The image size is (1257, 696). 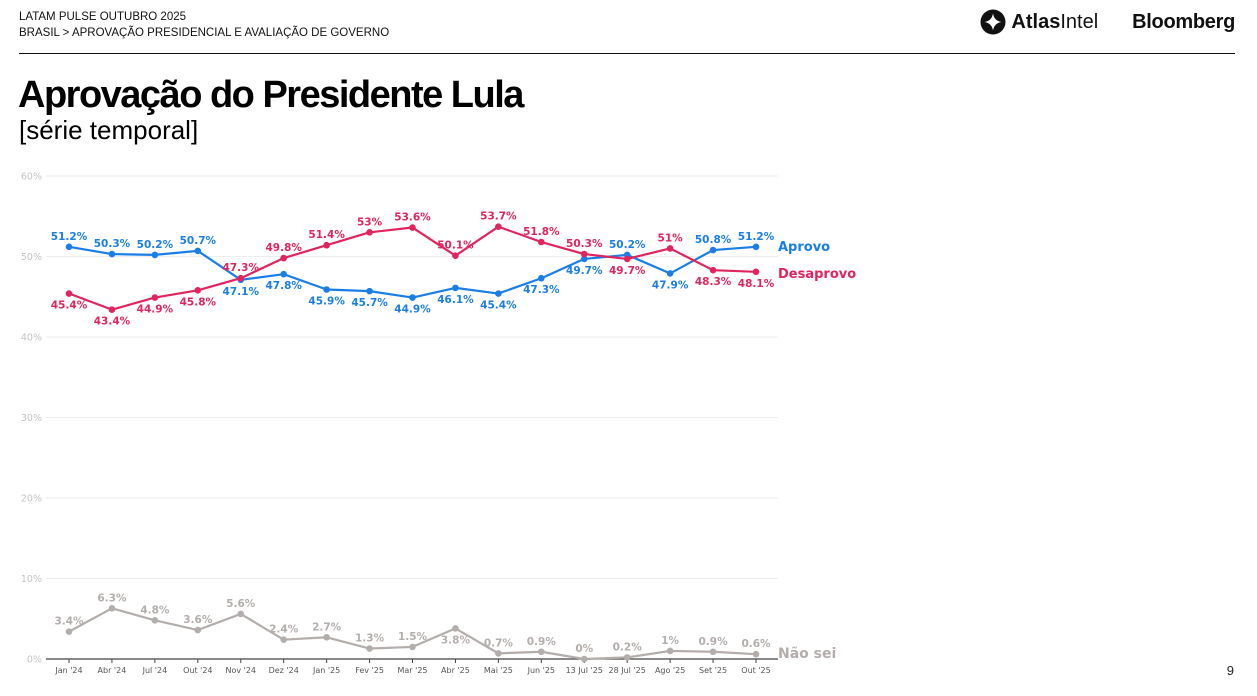 What do you see at coordinates (541, 290) in the screenshot?
I see `data-label-aprovo: 47.3%` at bounding box center [541, 290].